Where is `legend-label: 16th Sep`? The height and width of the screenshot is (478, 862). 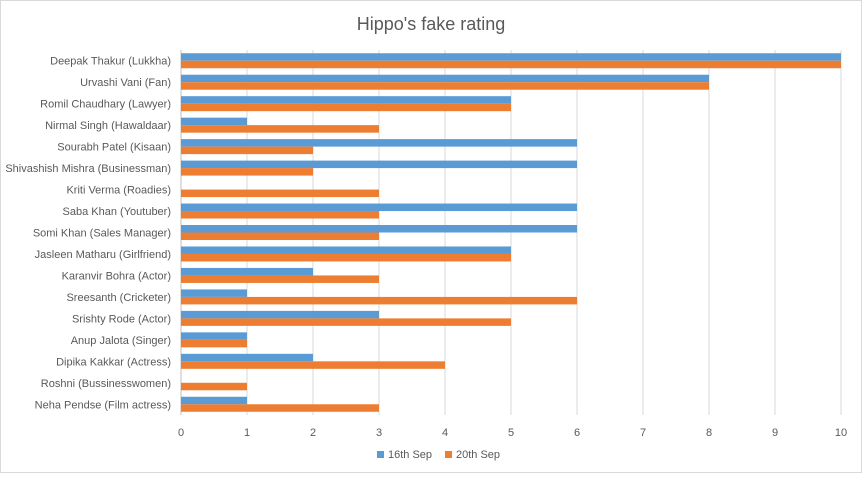
legend-label: 16th Sep is located at coordinates (410, 455).